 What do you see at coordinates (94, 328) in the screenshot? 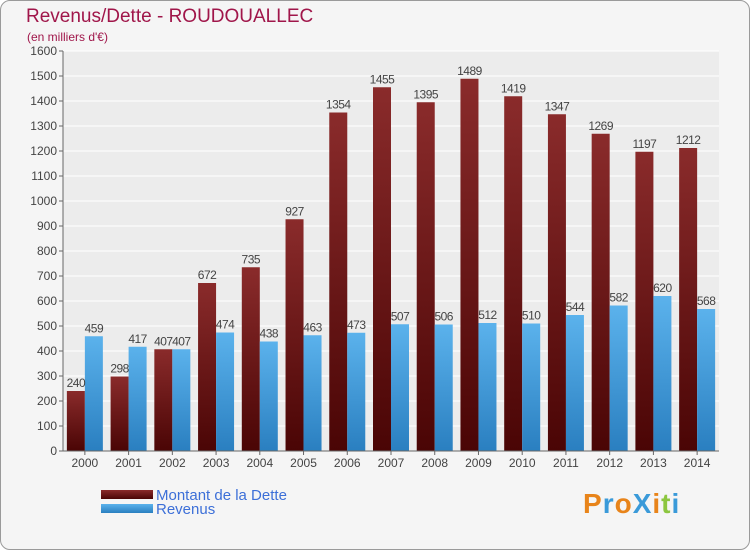
I see `label-revenus: 459` at bounding box center [94, 328].